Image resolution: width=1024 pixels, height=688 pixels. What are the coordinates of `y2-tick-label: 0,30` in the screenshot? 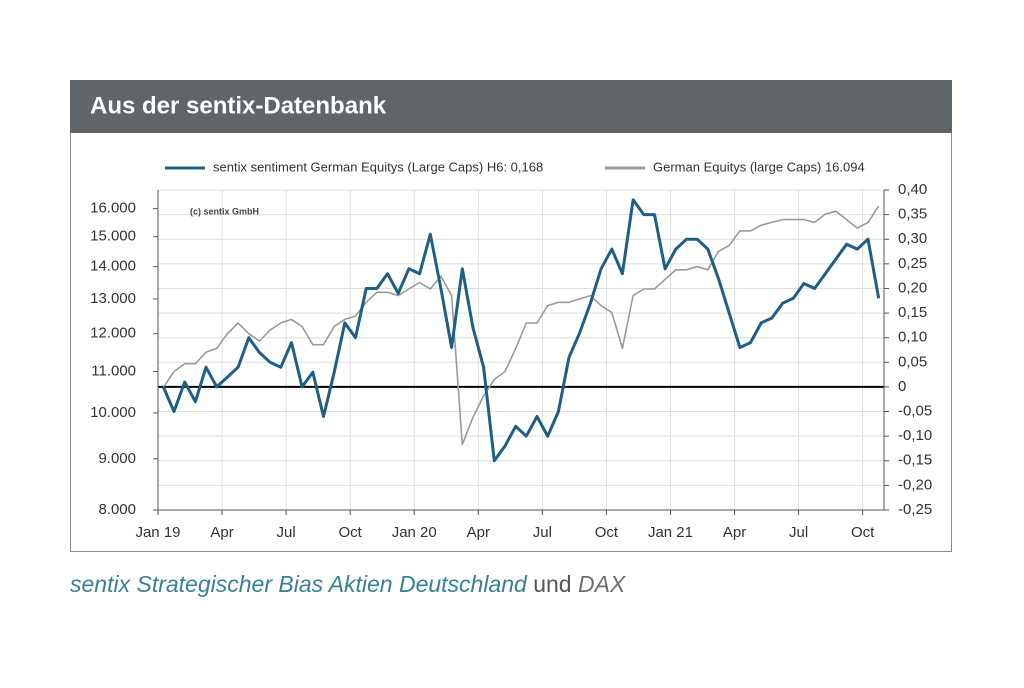 It's located at (912, 238).